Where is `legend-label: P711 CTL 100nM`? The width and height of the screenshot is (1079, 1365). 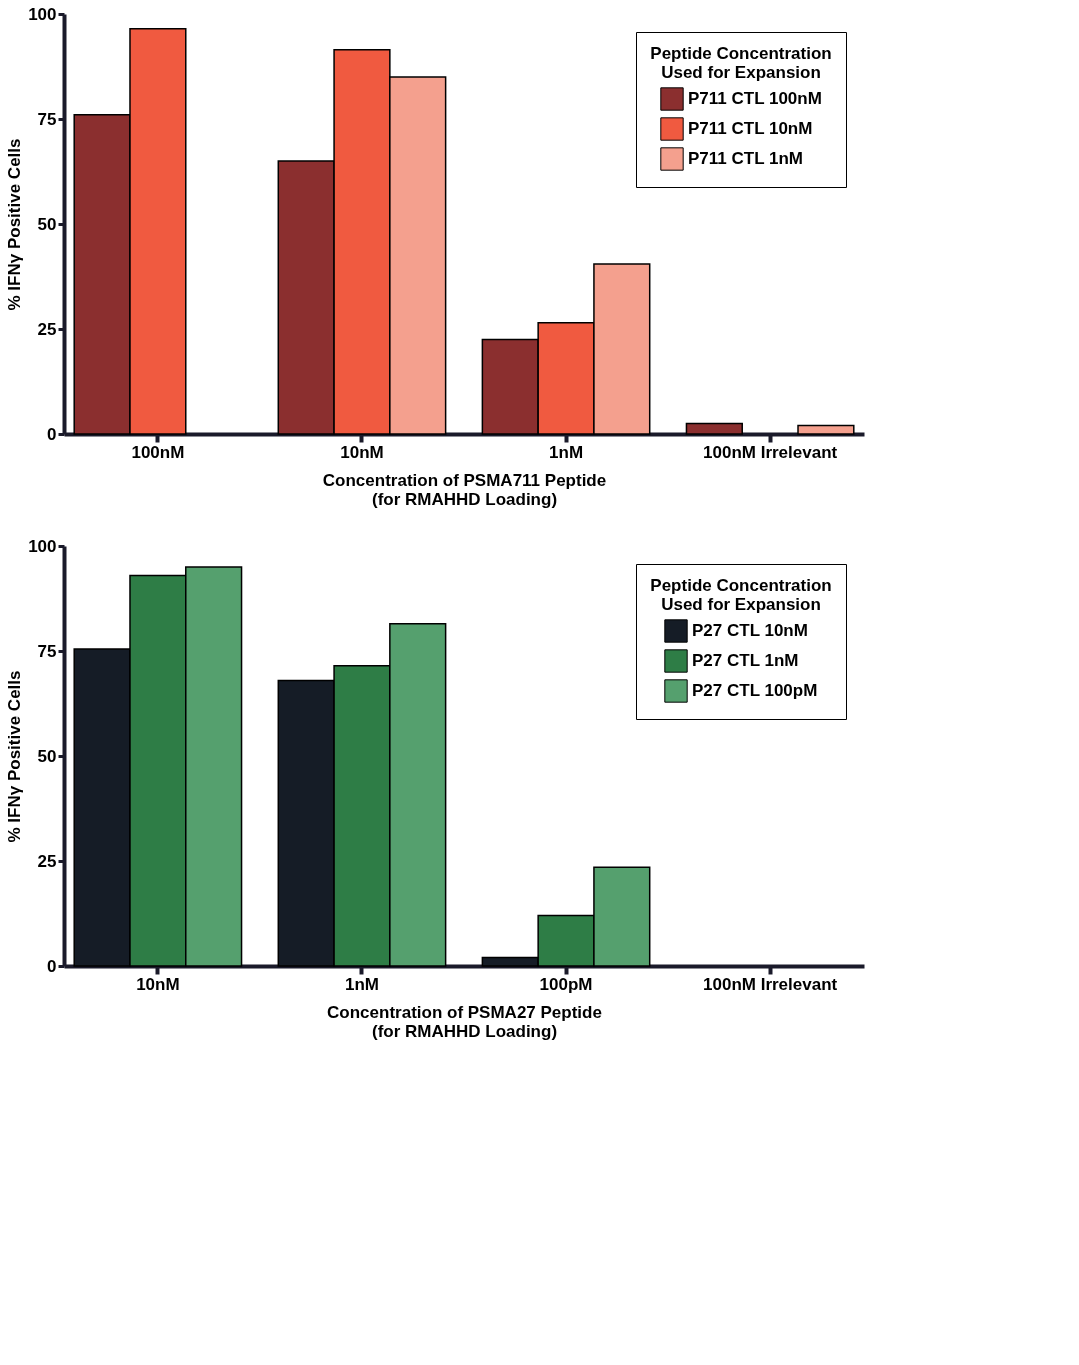 legend-label: P711 CTL 100nM is located at coordinates (755, 98).